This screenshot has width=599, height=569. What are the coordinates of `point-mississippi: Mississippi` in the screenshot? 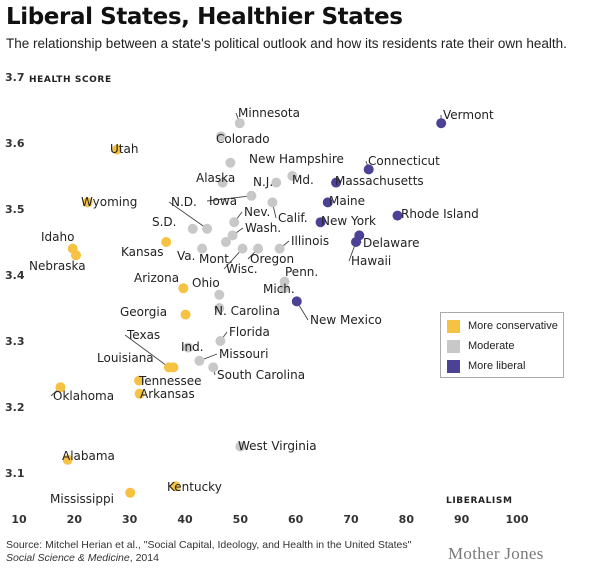 It's located at (130, 492).